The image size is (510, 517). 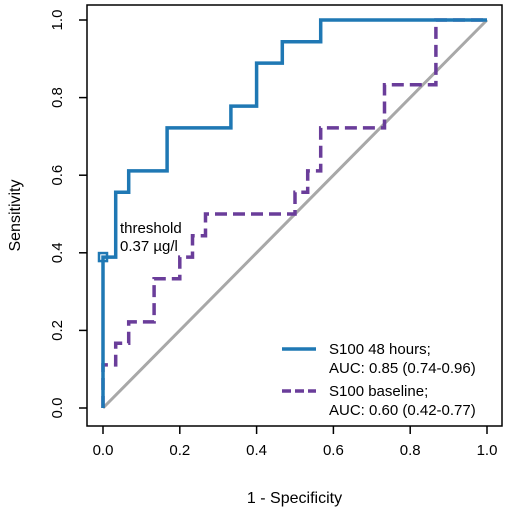 I want to click on x-tick-label: 0.2, so click(x=179, y=450).